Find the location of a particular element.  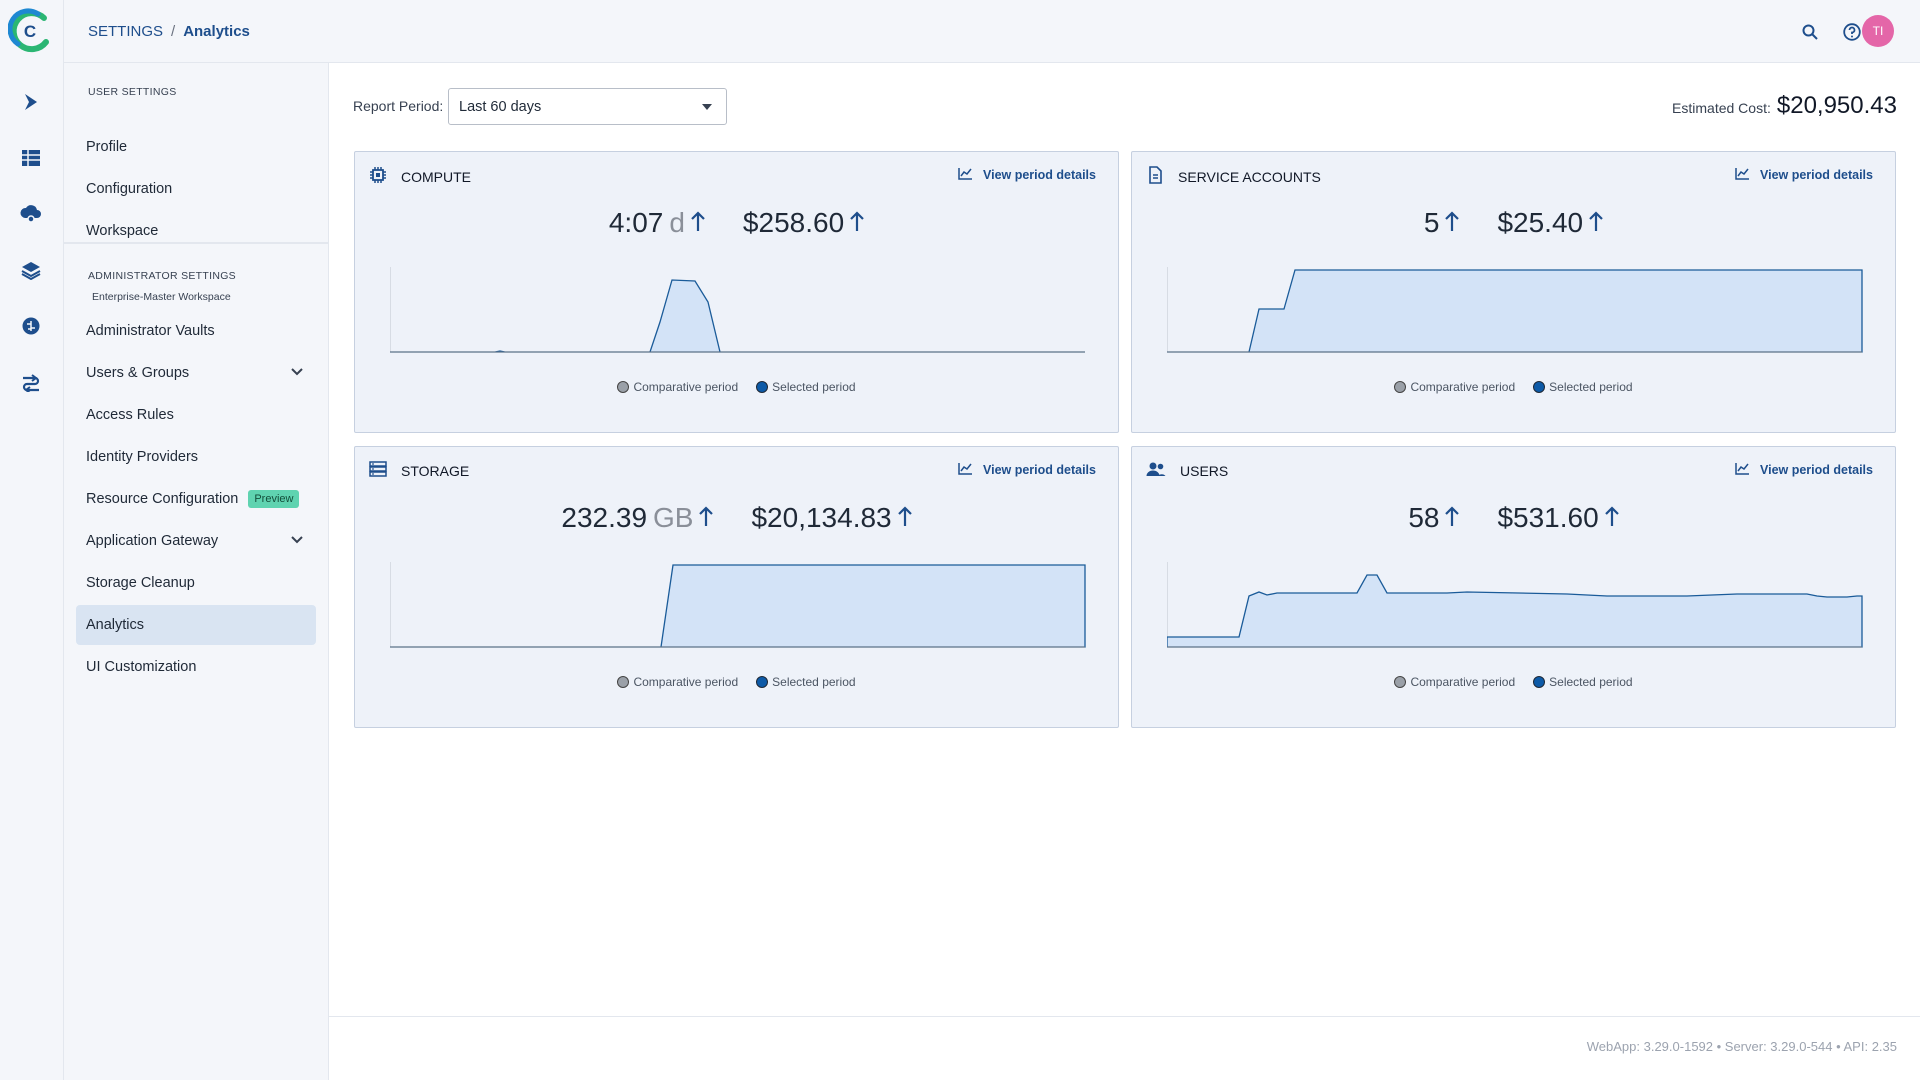

card-metrics: 232.39 GB $20,134.83 is located at coordinates (736, 518).